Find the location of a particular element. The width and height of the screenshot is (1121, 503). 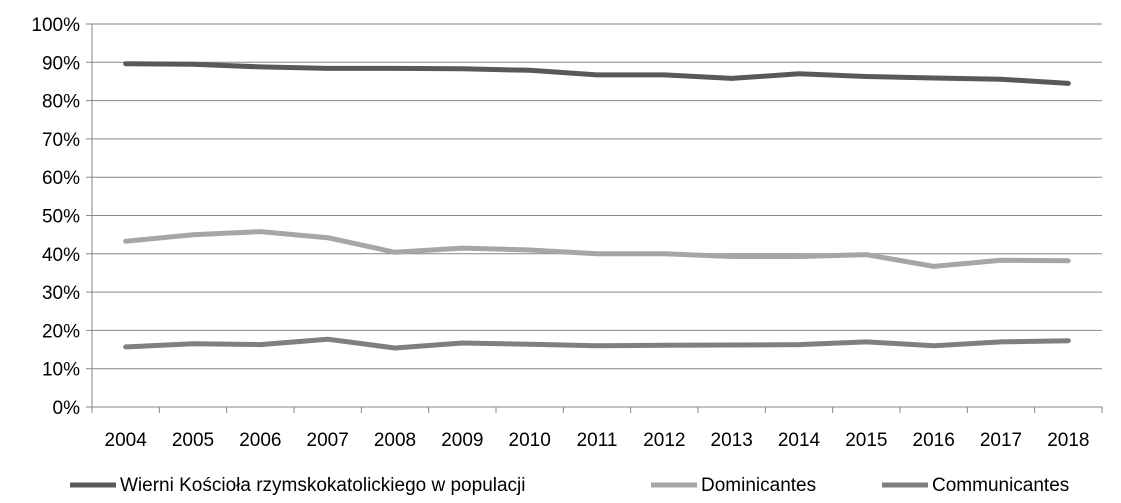

x-tick-label: 2010 is located at coordinates (530, 440).